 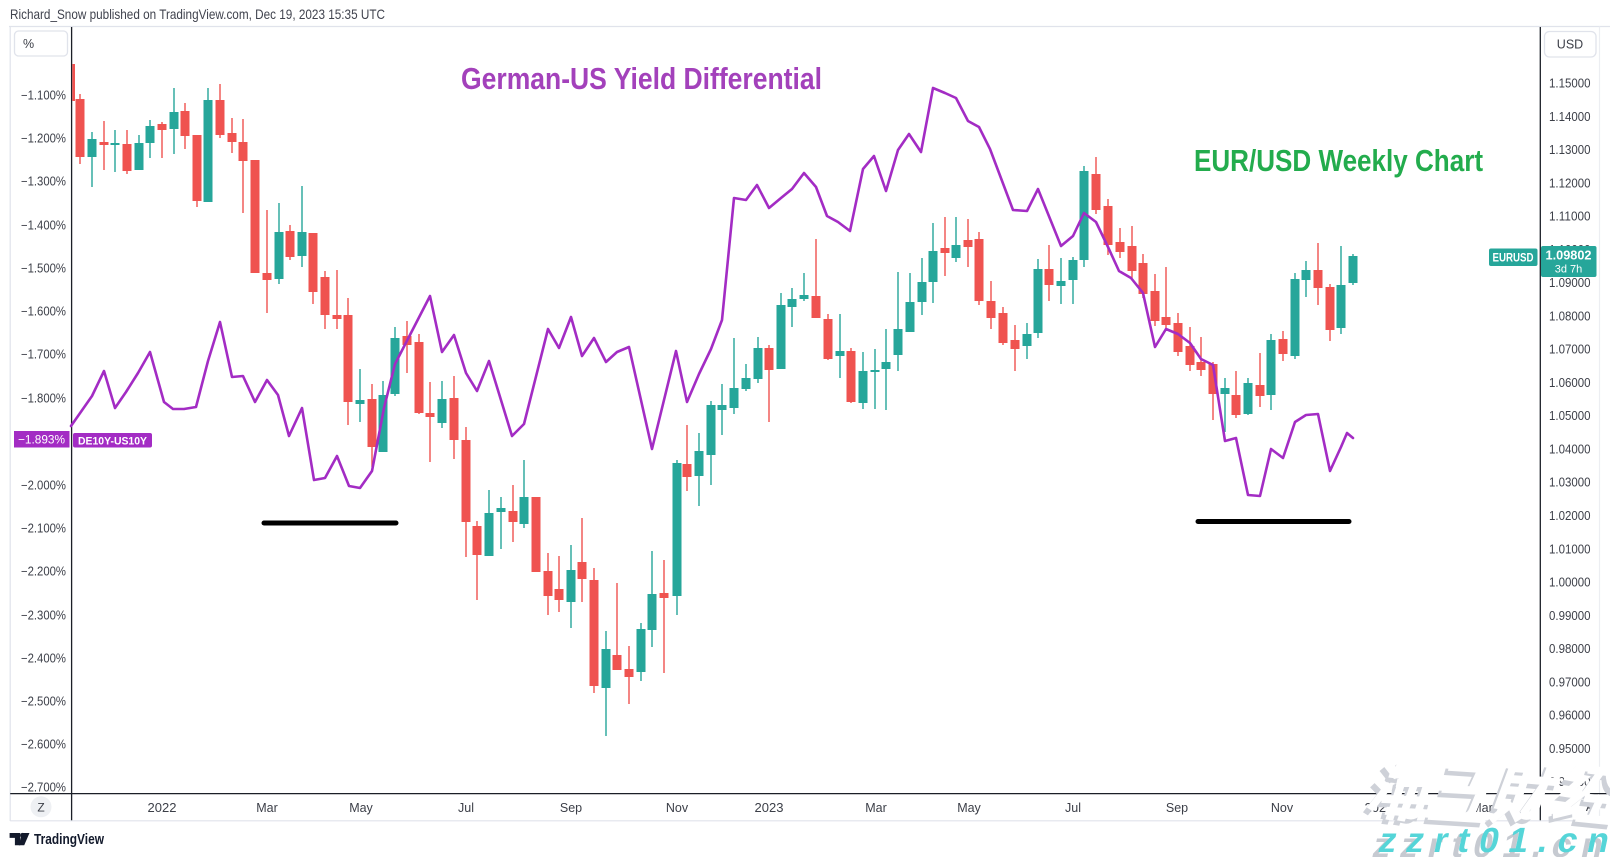 What do you see at coordinates (1570, 449) in the screenshot?
I see `svg-text: 1.04000` at bounding box center [1570, 449].